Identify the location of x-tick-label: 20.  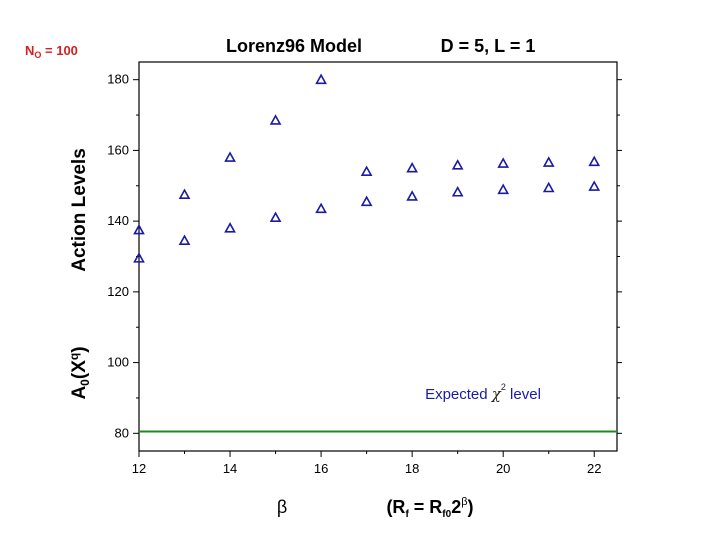
(503, 468).